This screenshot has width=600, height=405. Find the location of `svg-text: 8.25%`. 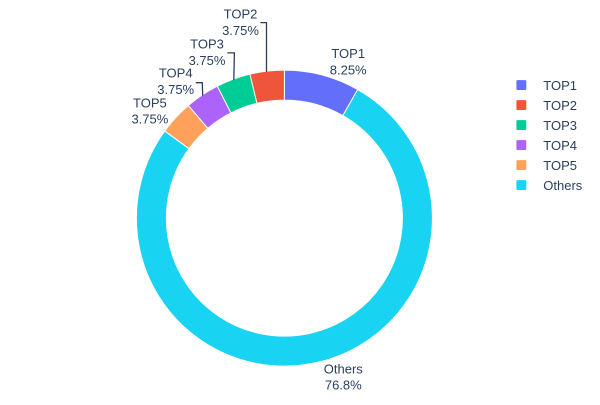

svg-text: 8.25% is located at coordinates (348, 69).